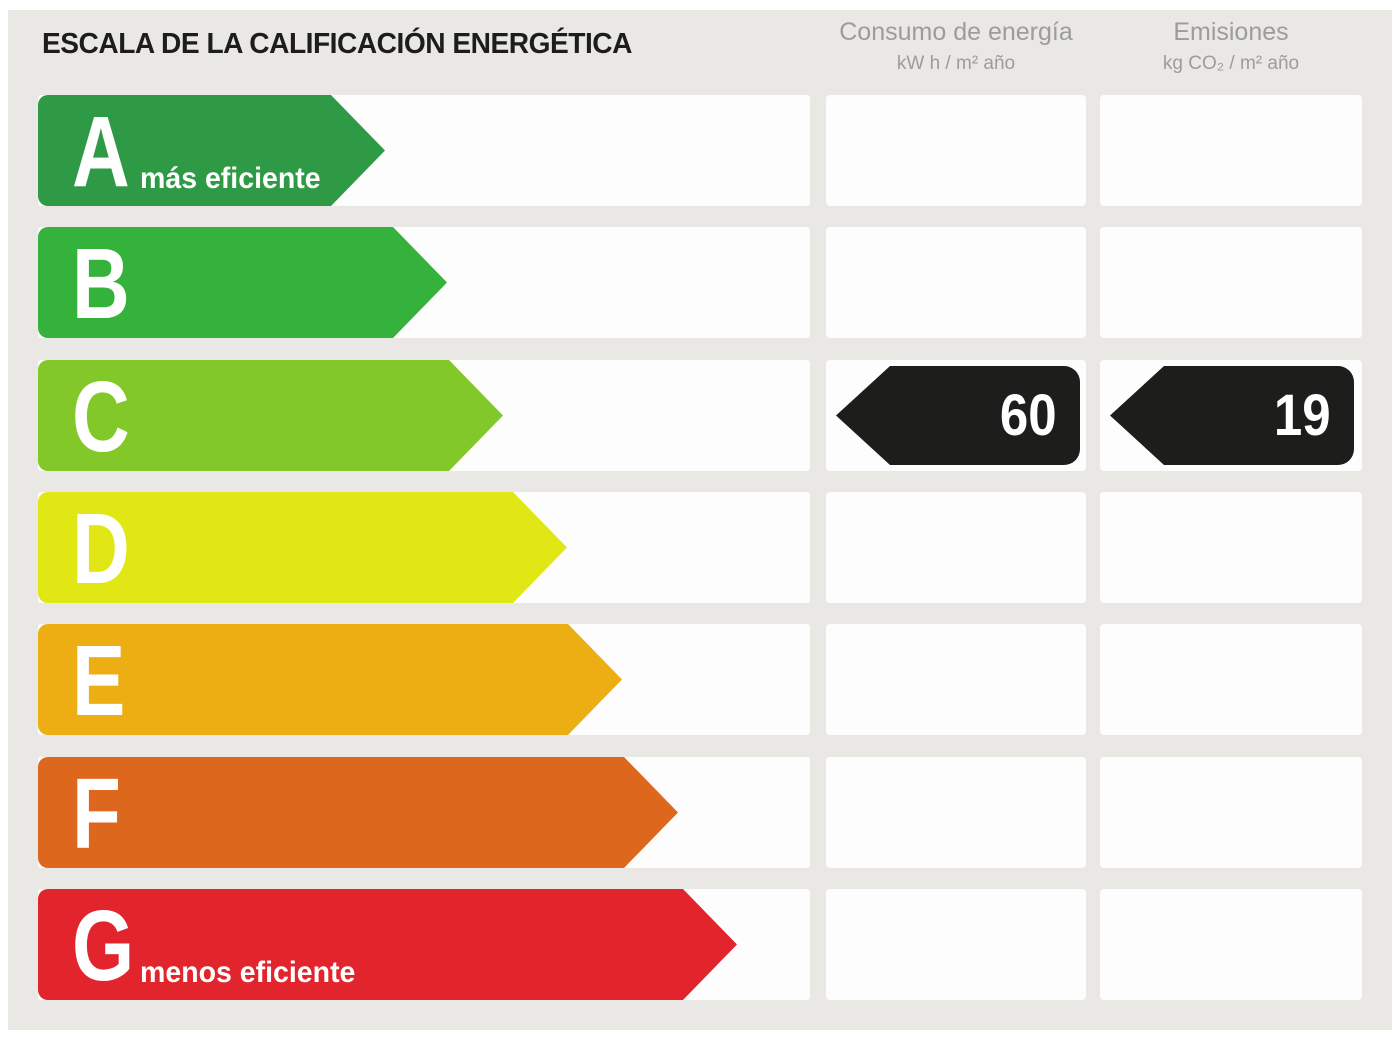 The image size is (1400, 1043). What do you see at coordinates (302, 547) in the screenshot?
I see `rating-bar-D: D` at bounding box center [302, 547].